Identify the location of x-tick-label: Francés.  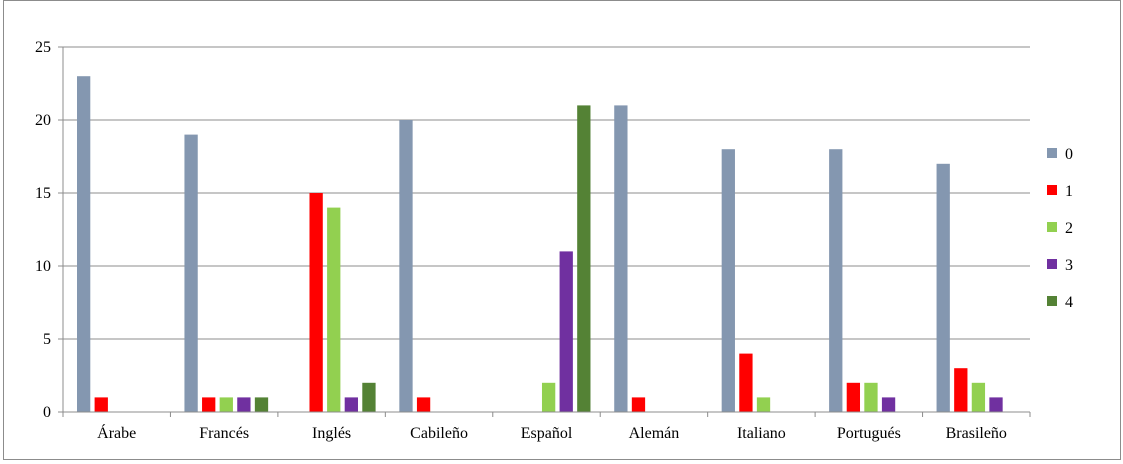
(224, 433).